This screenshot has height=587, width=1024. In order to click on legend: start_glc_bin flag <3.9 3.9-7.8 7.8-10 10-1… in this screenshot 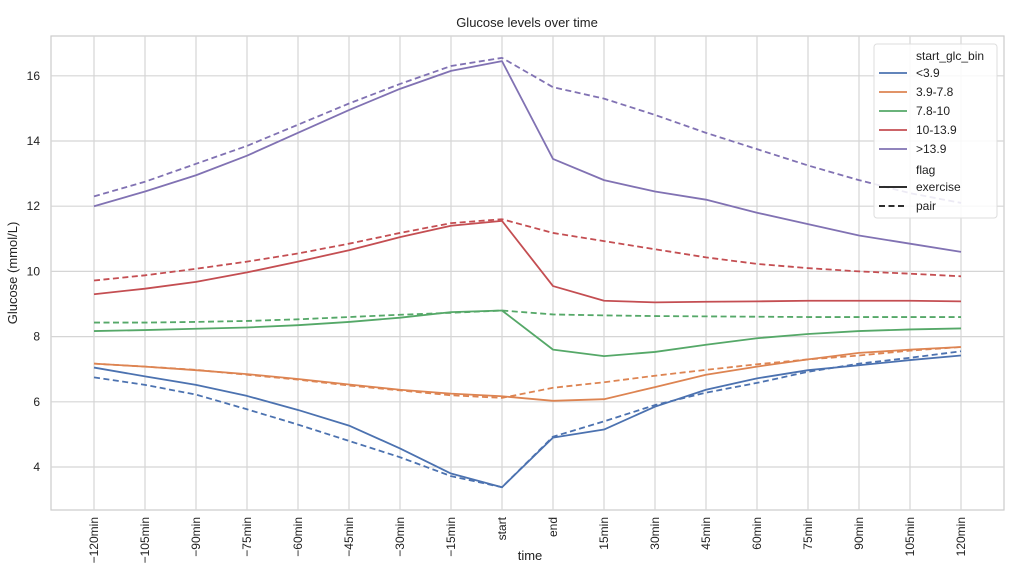, I will do `click(935, 131)`.